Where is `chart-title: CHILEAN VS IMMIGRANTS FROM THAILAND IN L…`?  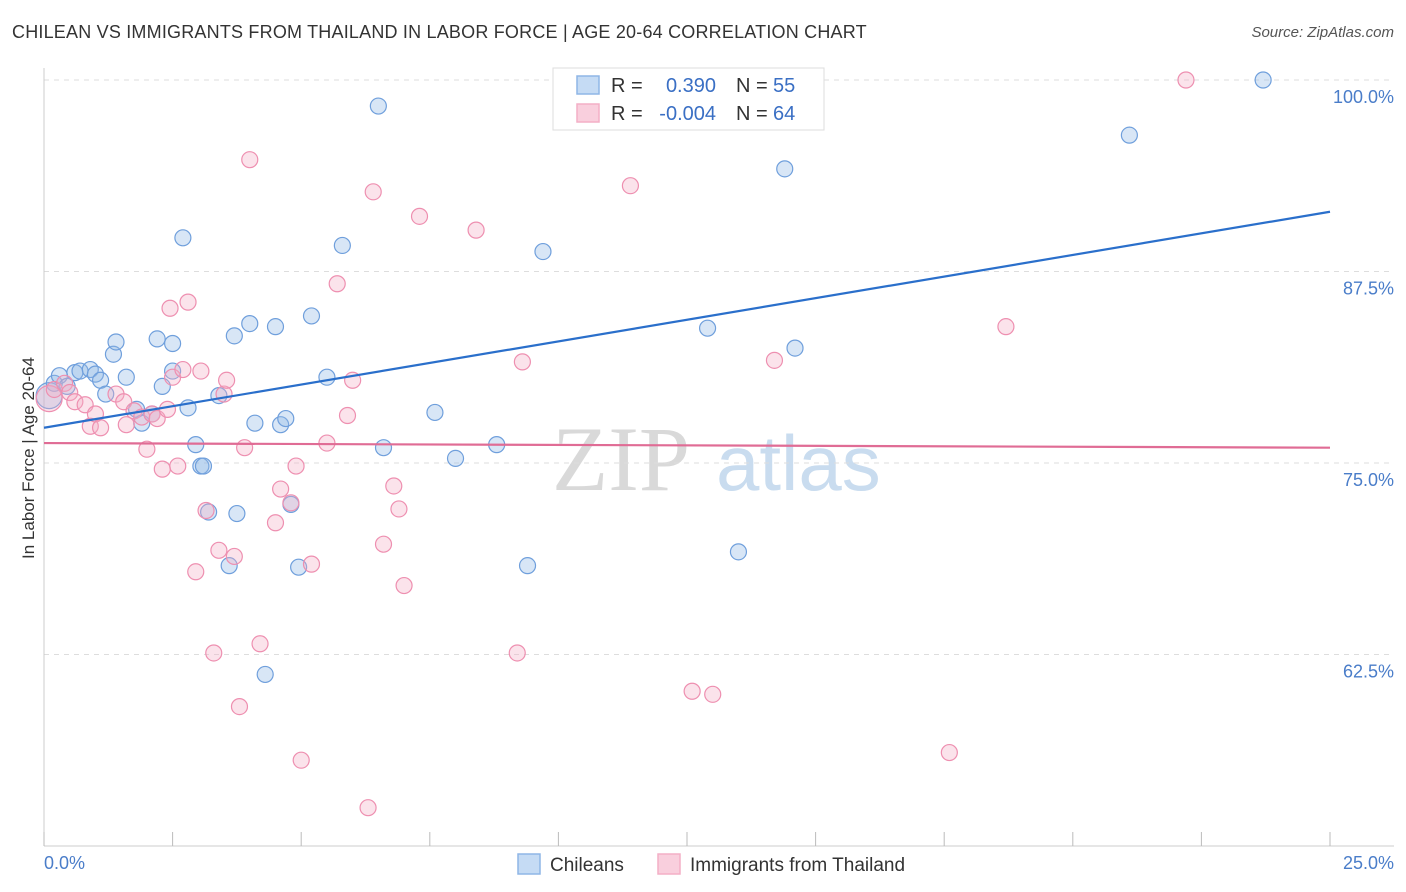
chart-title: CHILEAN VS IMMIGRANTS FROM THAILAND IN L… is located at coordinates (439, 32).